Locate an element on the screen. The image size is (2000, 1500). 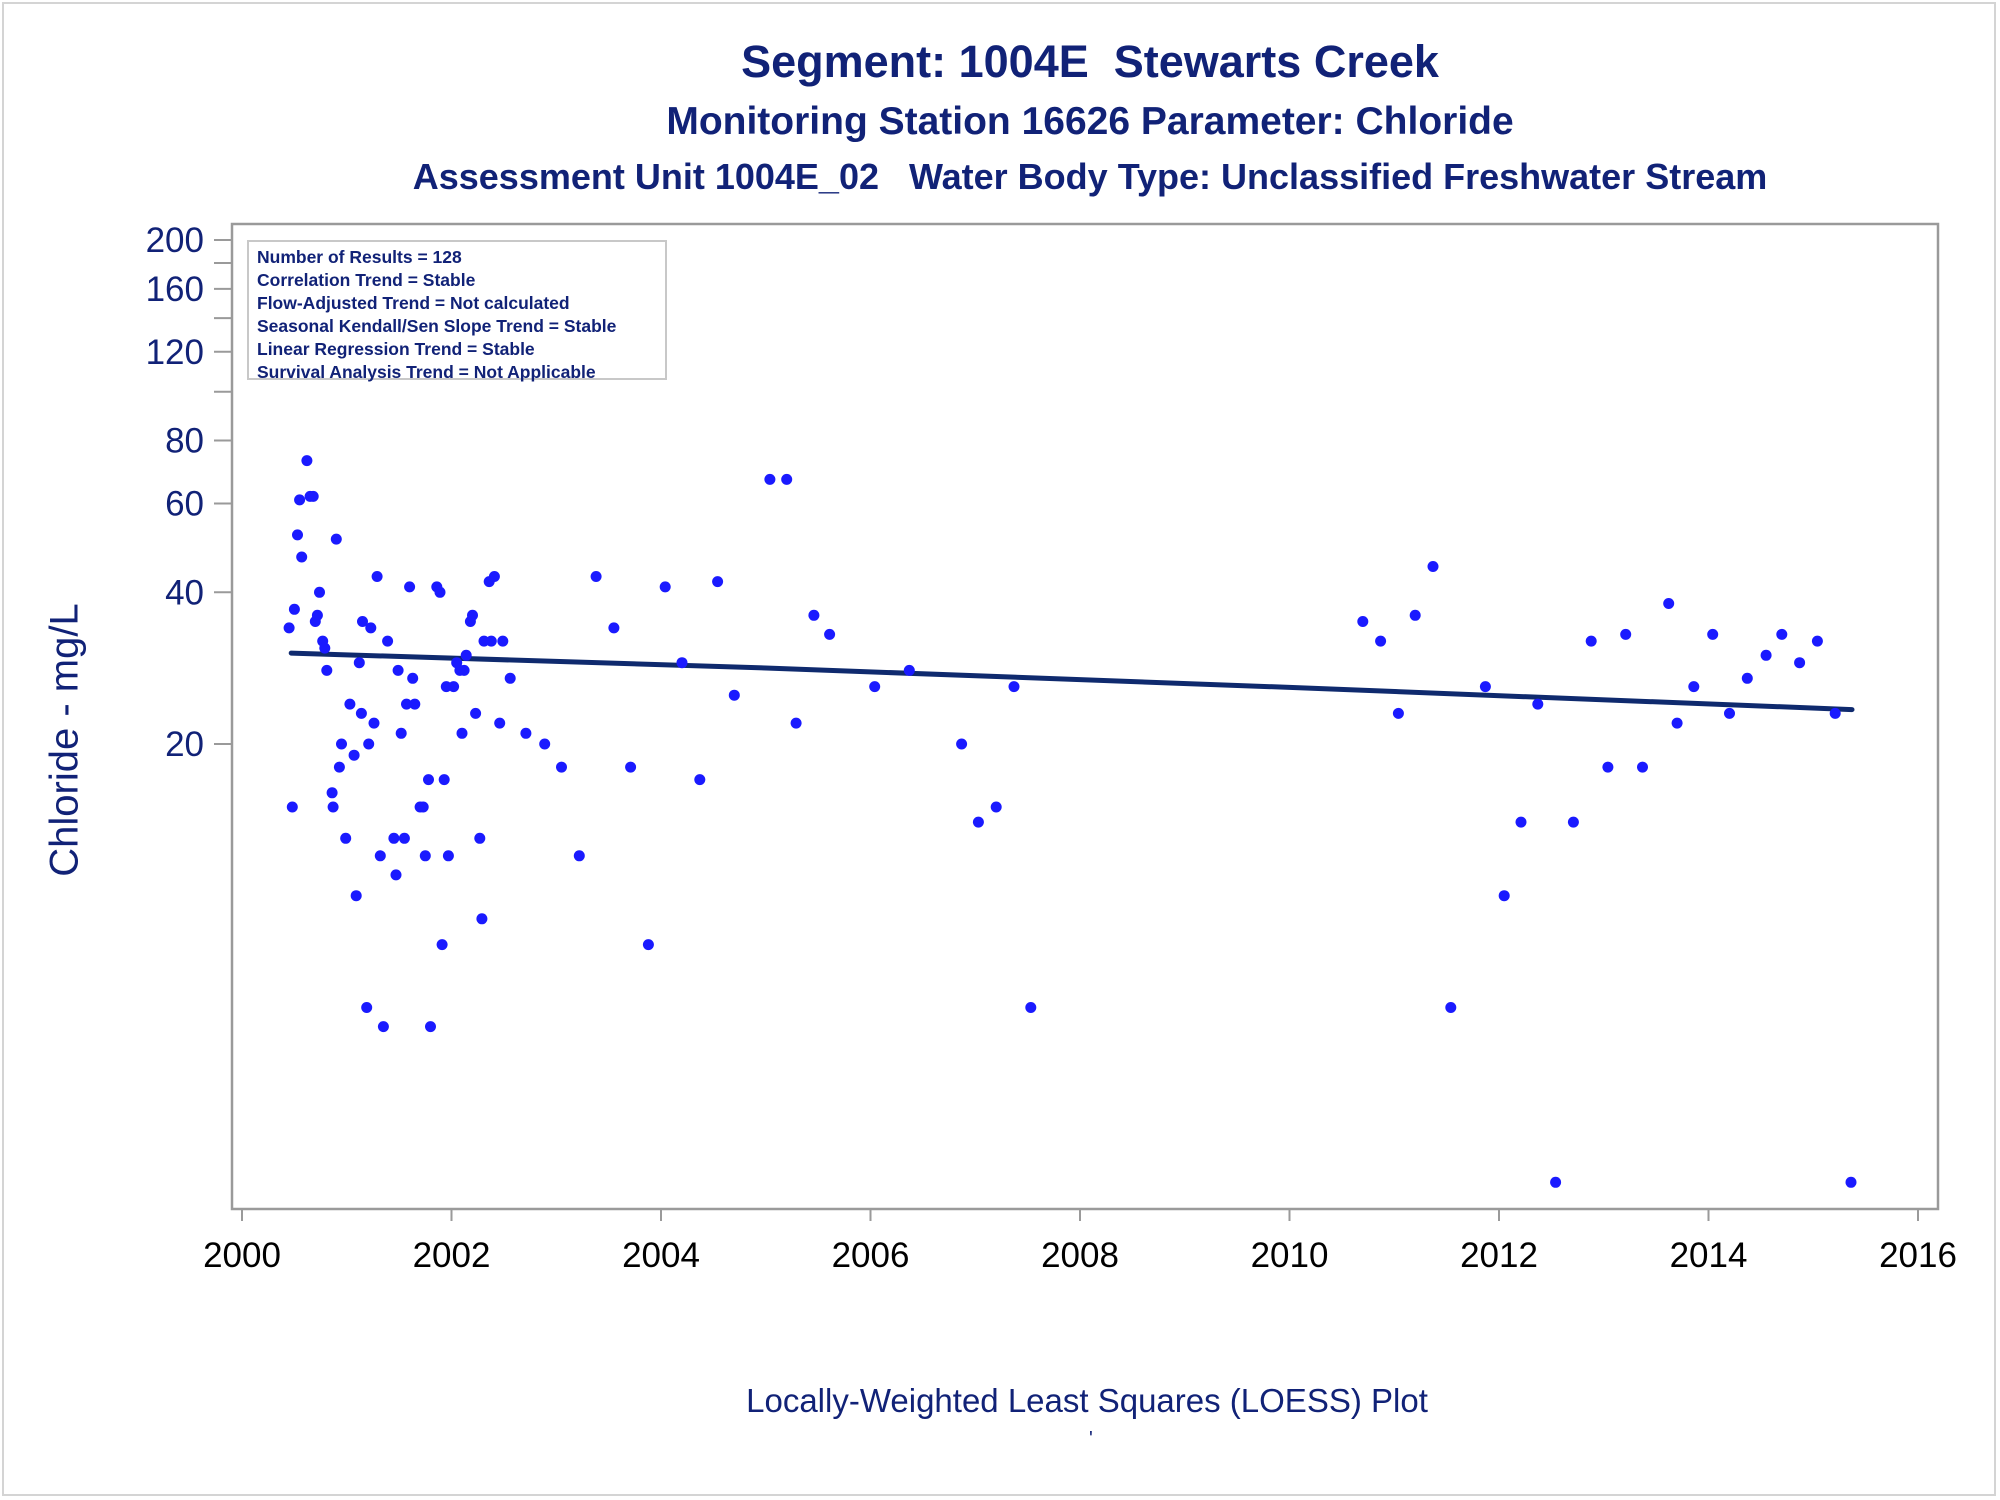
y-axis-label: Chloride - mg/L is located at coordinates (64, 740).